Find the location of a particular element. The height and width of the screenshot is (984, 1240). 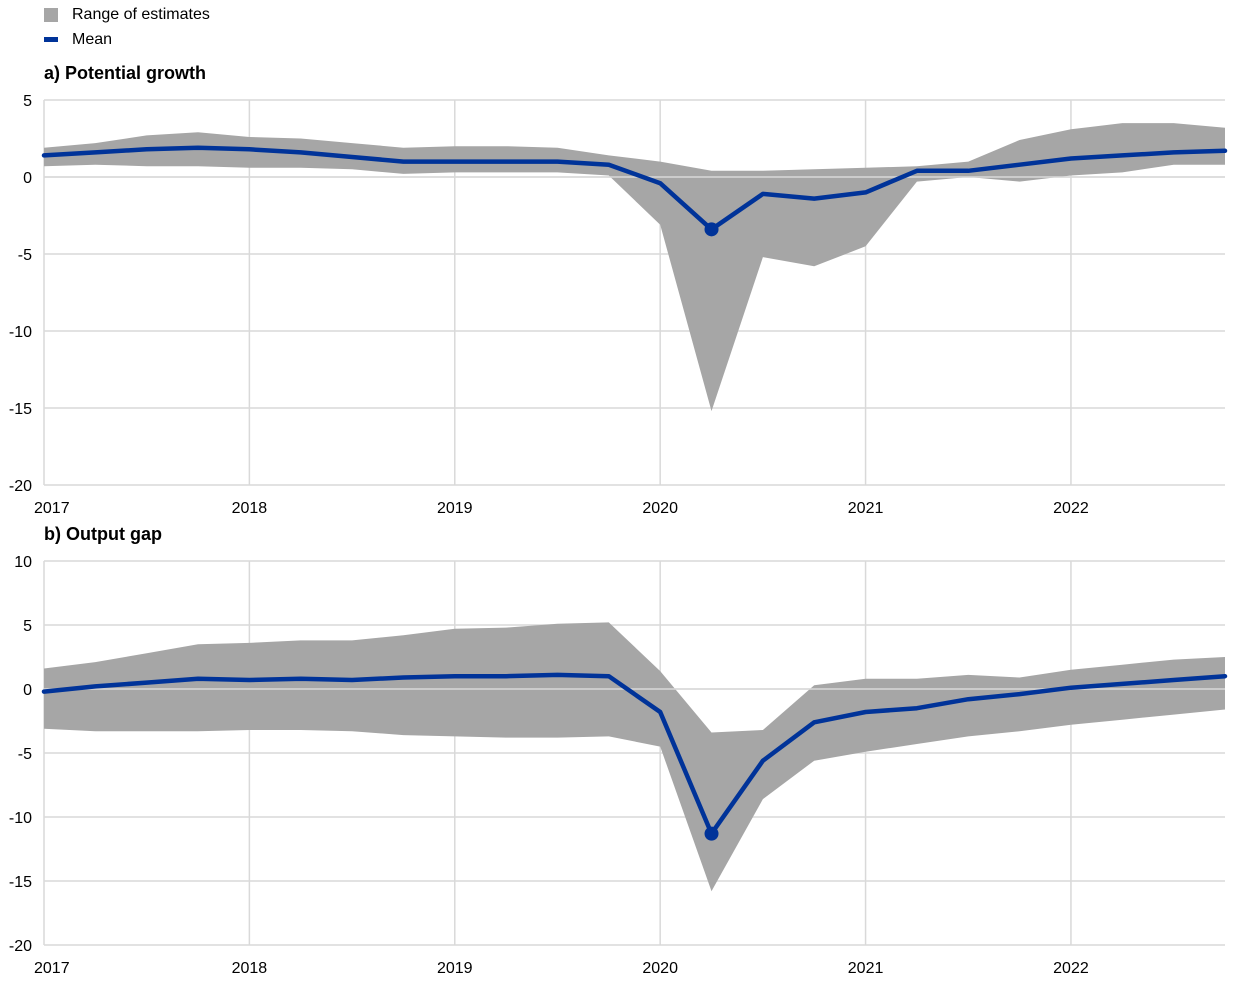

panel-title-output-gap: b) Output gap is located at coordinates (103, 534).